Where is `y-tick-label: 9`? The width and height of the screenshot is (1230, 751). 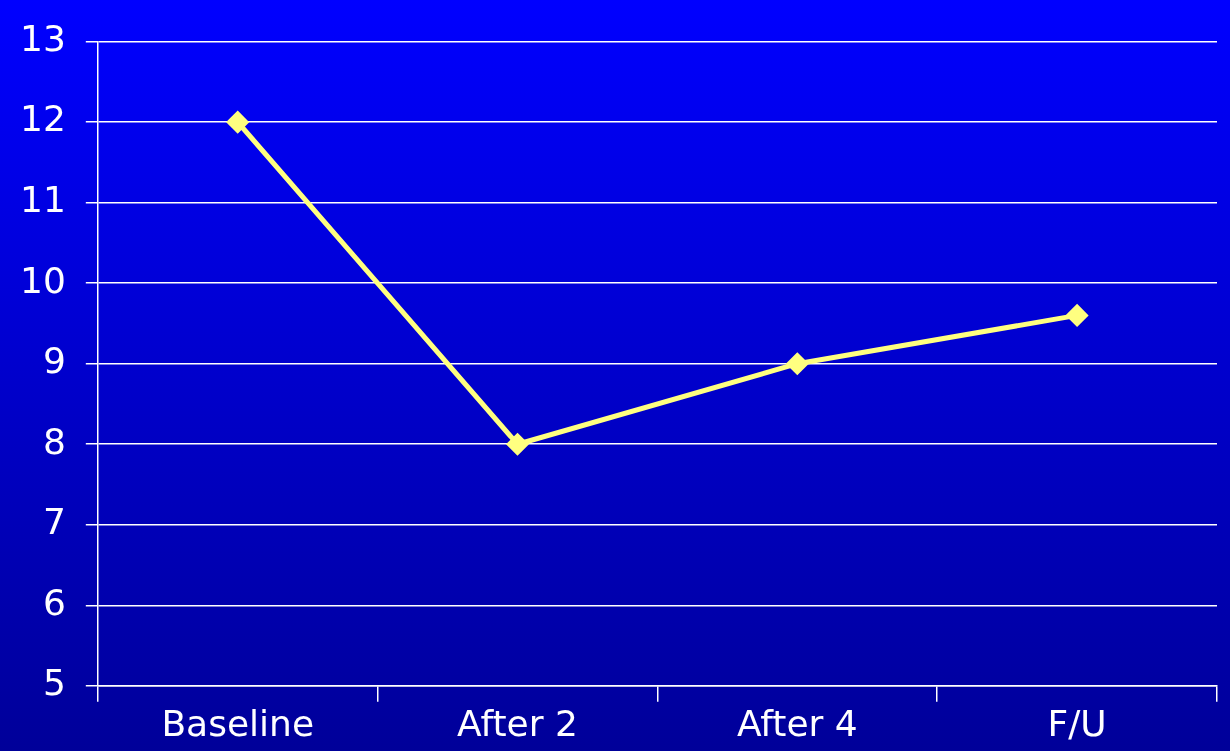
y-tick-label: 9 is located at coordinates (54, 361).